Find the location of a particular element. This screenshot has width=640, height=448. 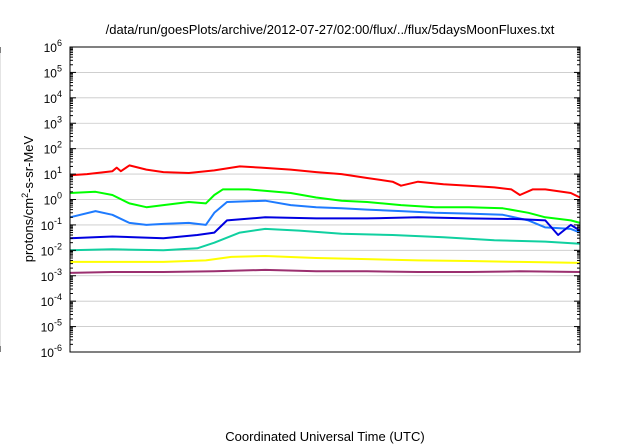

y-tick-exponent: -2 is located at coordinates (58, 246).